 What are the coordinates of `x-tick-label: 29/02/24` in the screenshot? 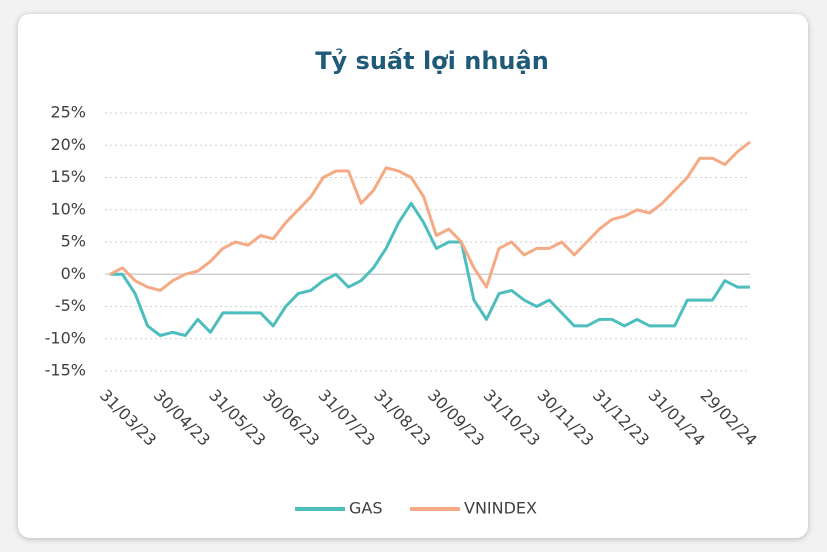 It's located at (729, 418).